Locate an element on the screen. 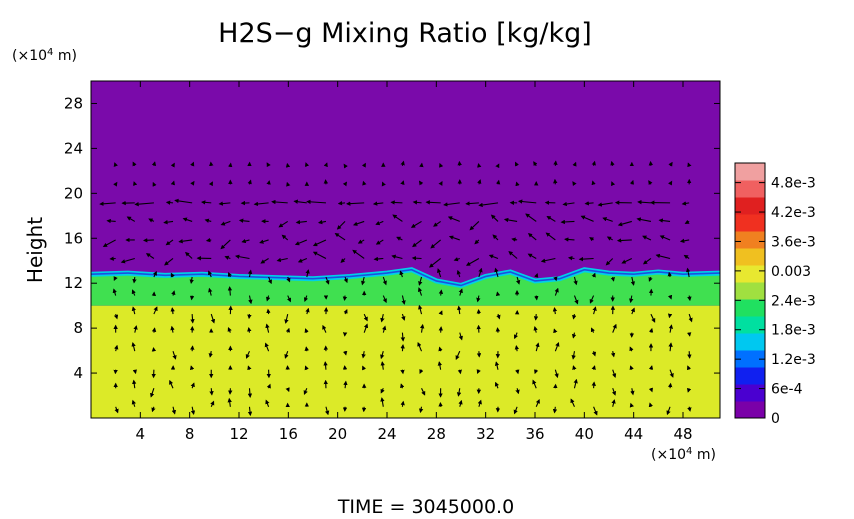 Image resolution: width=854 pixels, height=519 pixels. colorbar-tick-label: 2.4e-3 is located at coordinates (793, 301).